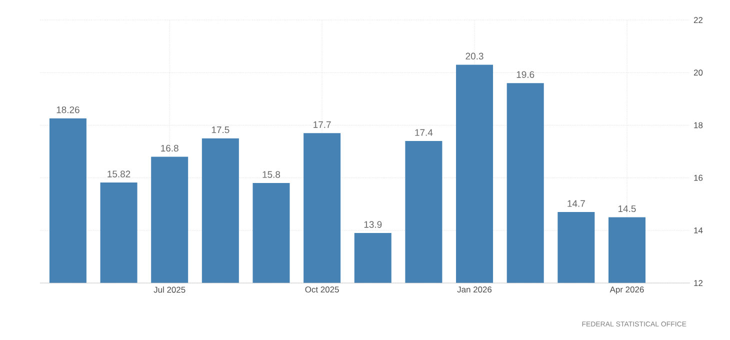 The height and width of the screenshot is (340, 730). What do you see at coordinates (373, 224) in the screenshot?
I see `data-label: 13.9` at bounding box center [373, 224].